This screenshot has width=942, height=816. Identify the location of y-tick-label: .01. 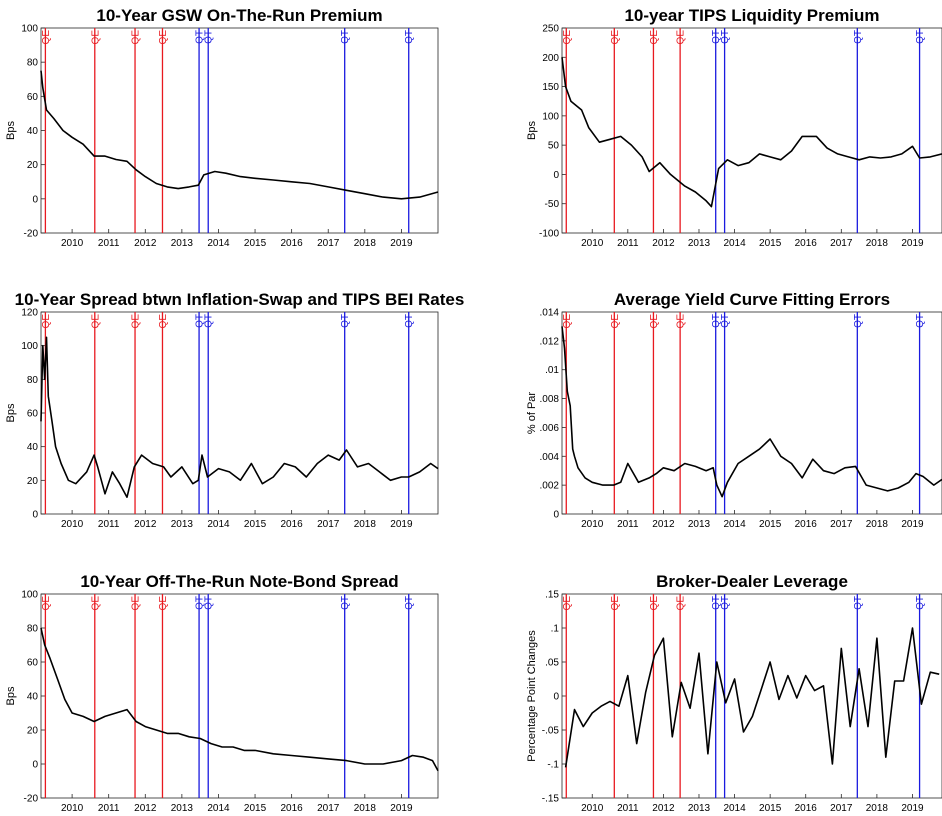
(552, 370).